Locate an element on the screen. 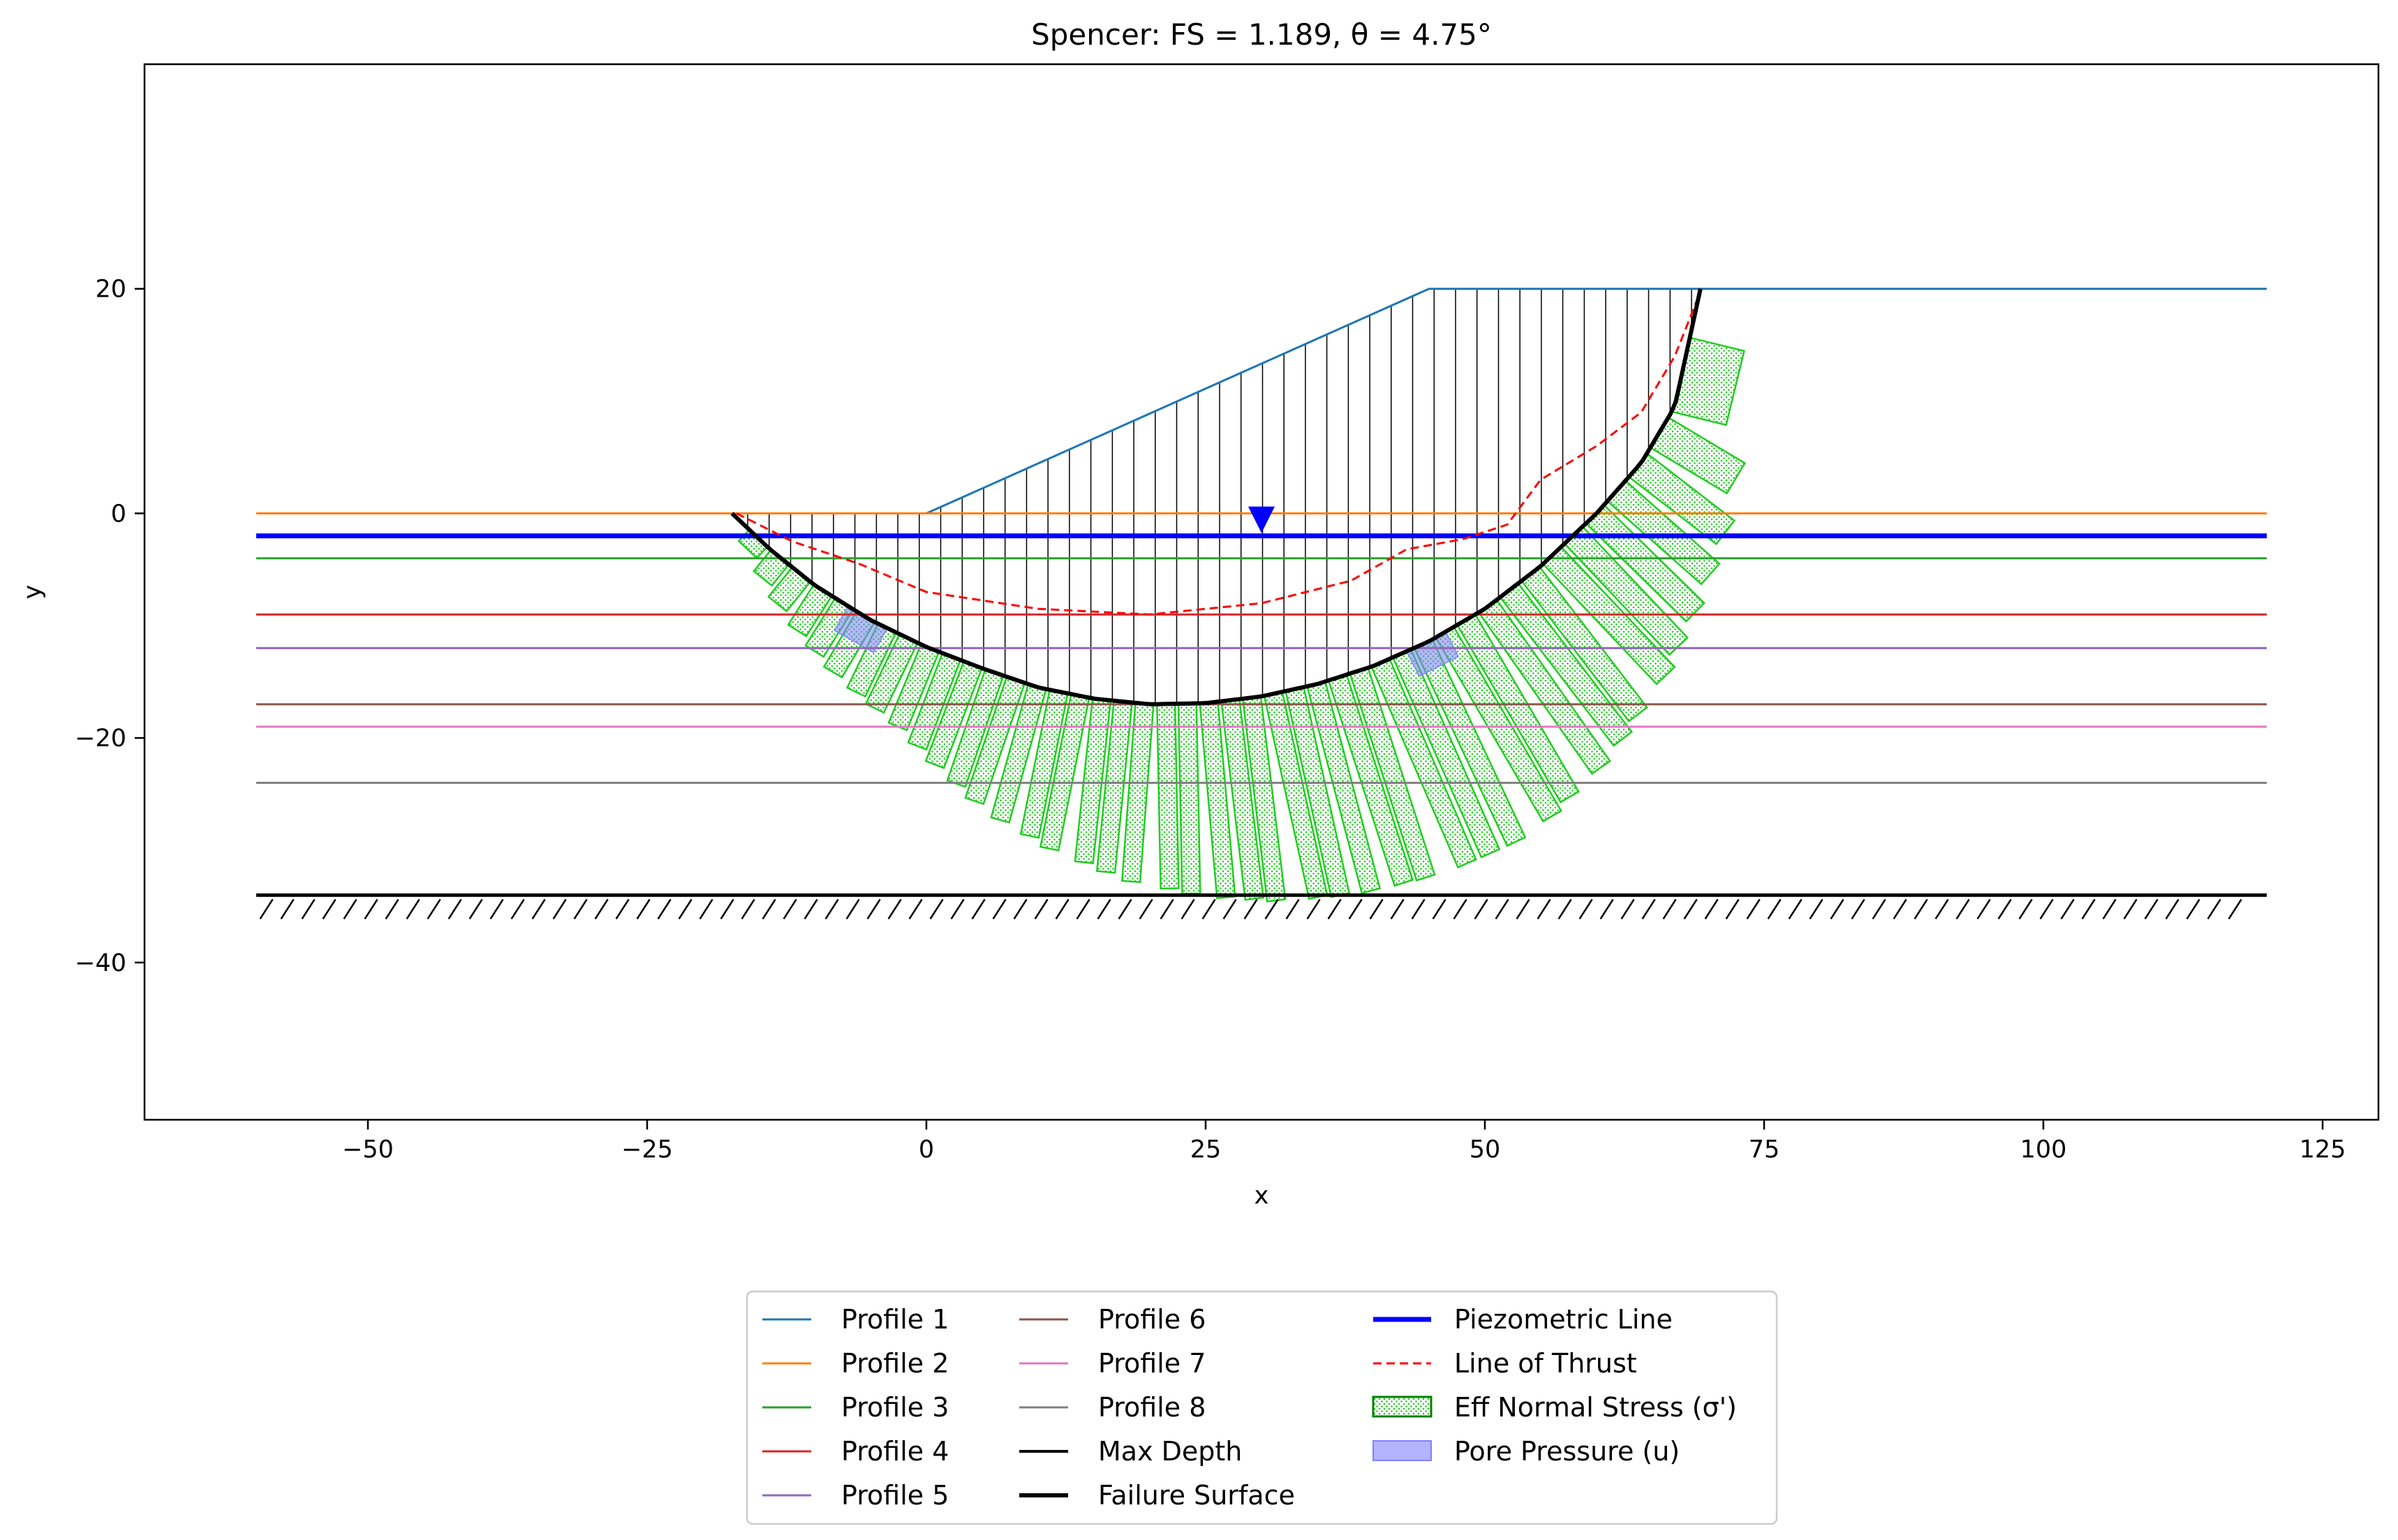  legend-swatch-eff-normal-stress is located at coordinates (1402, 1406).